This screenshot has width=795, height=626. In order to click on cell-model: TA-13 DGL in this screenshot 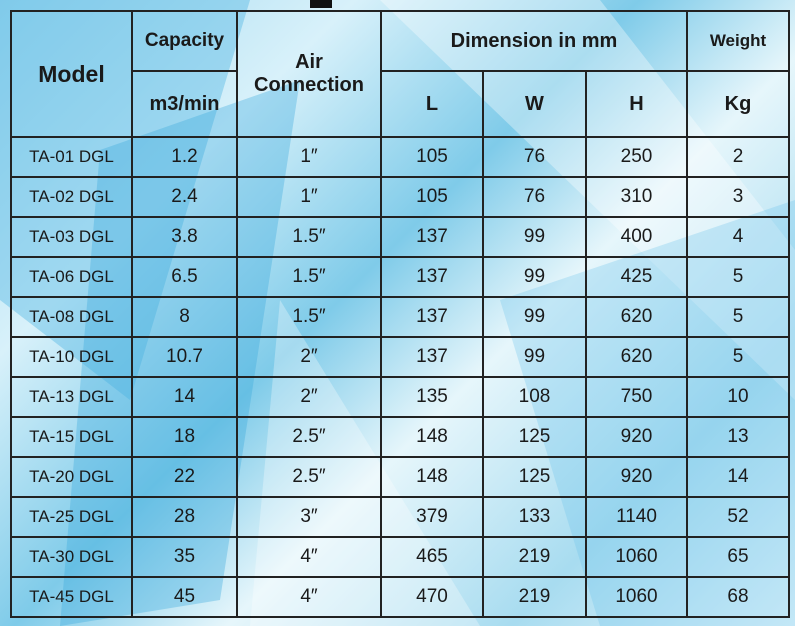, I will do `click(71, 397)`.